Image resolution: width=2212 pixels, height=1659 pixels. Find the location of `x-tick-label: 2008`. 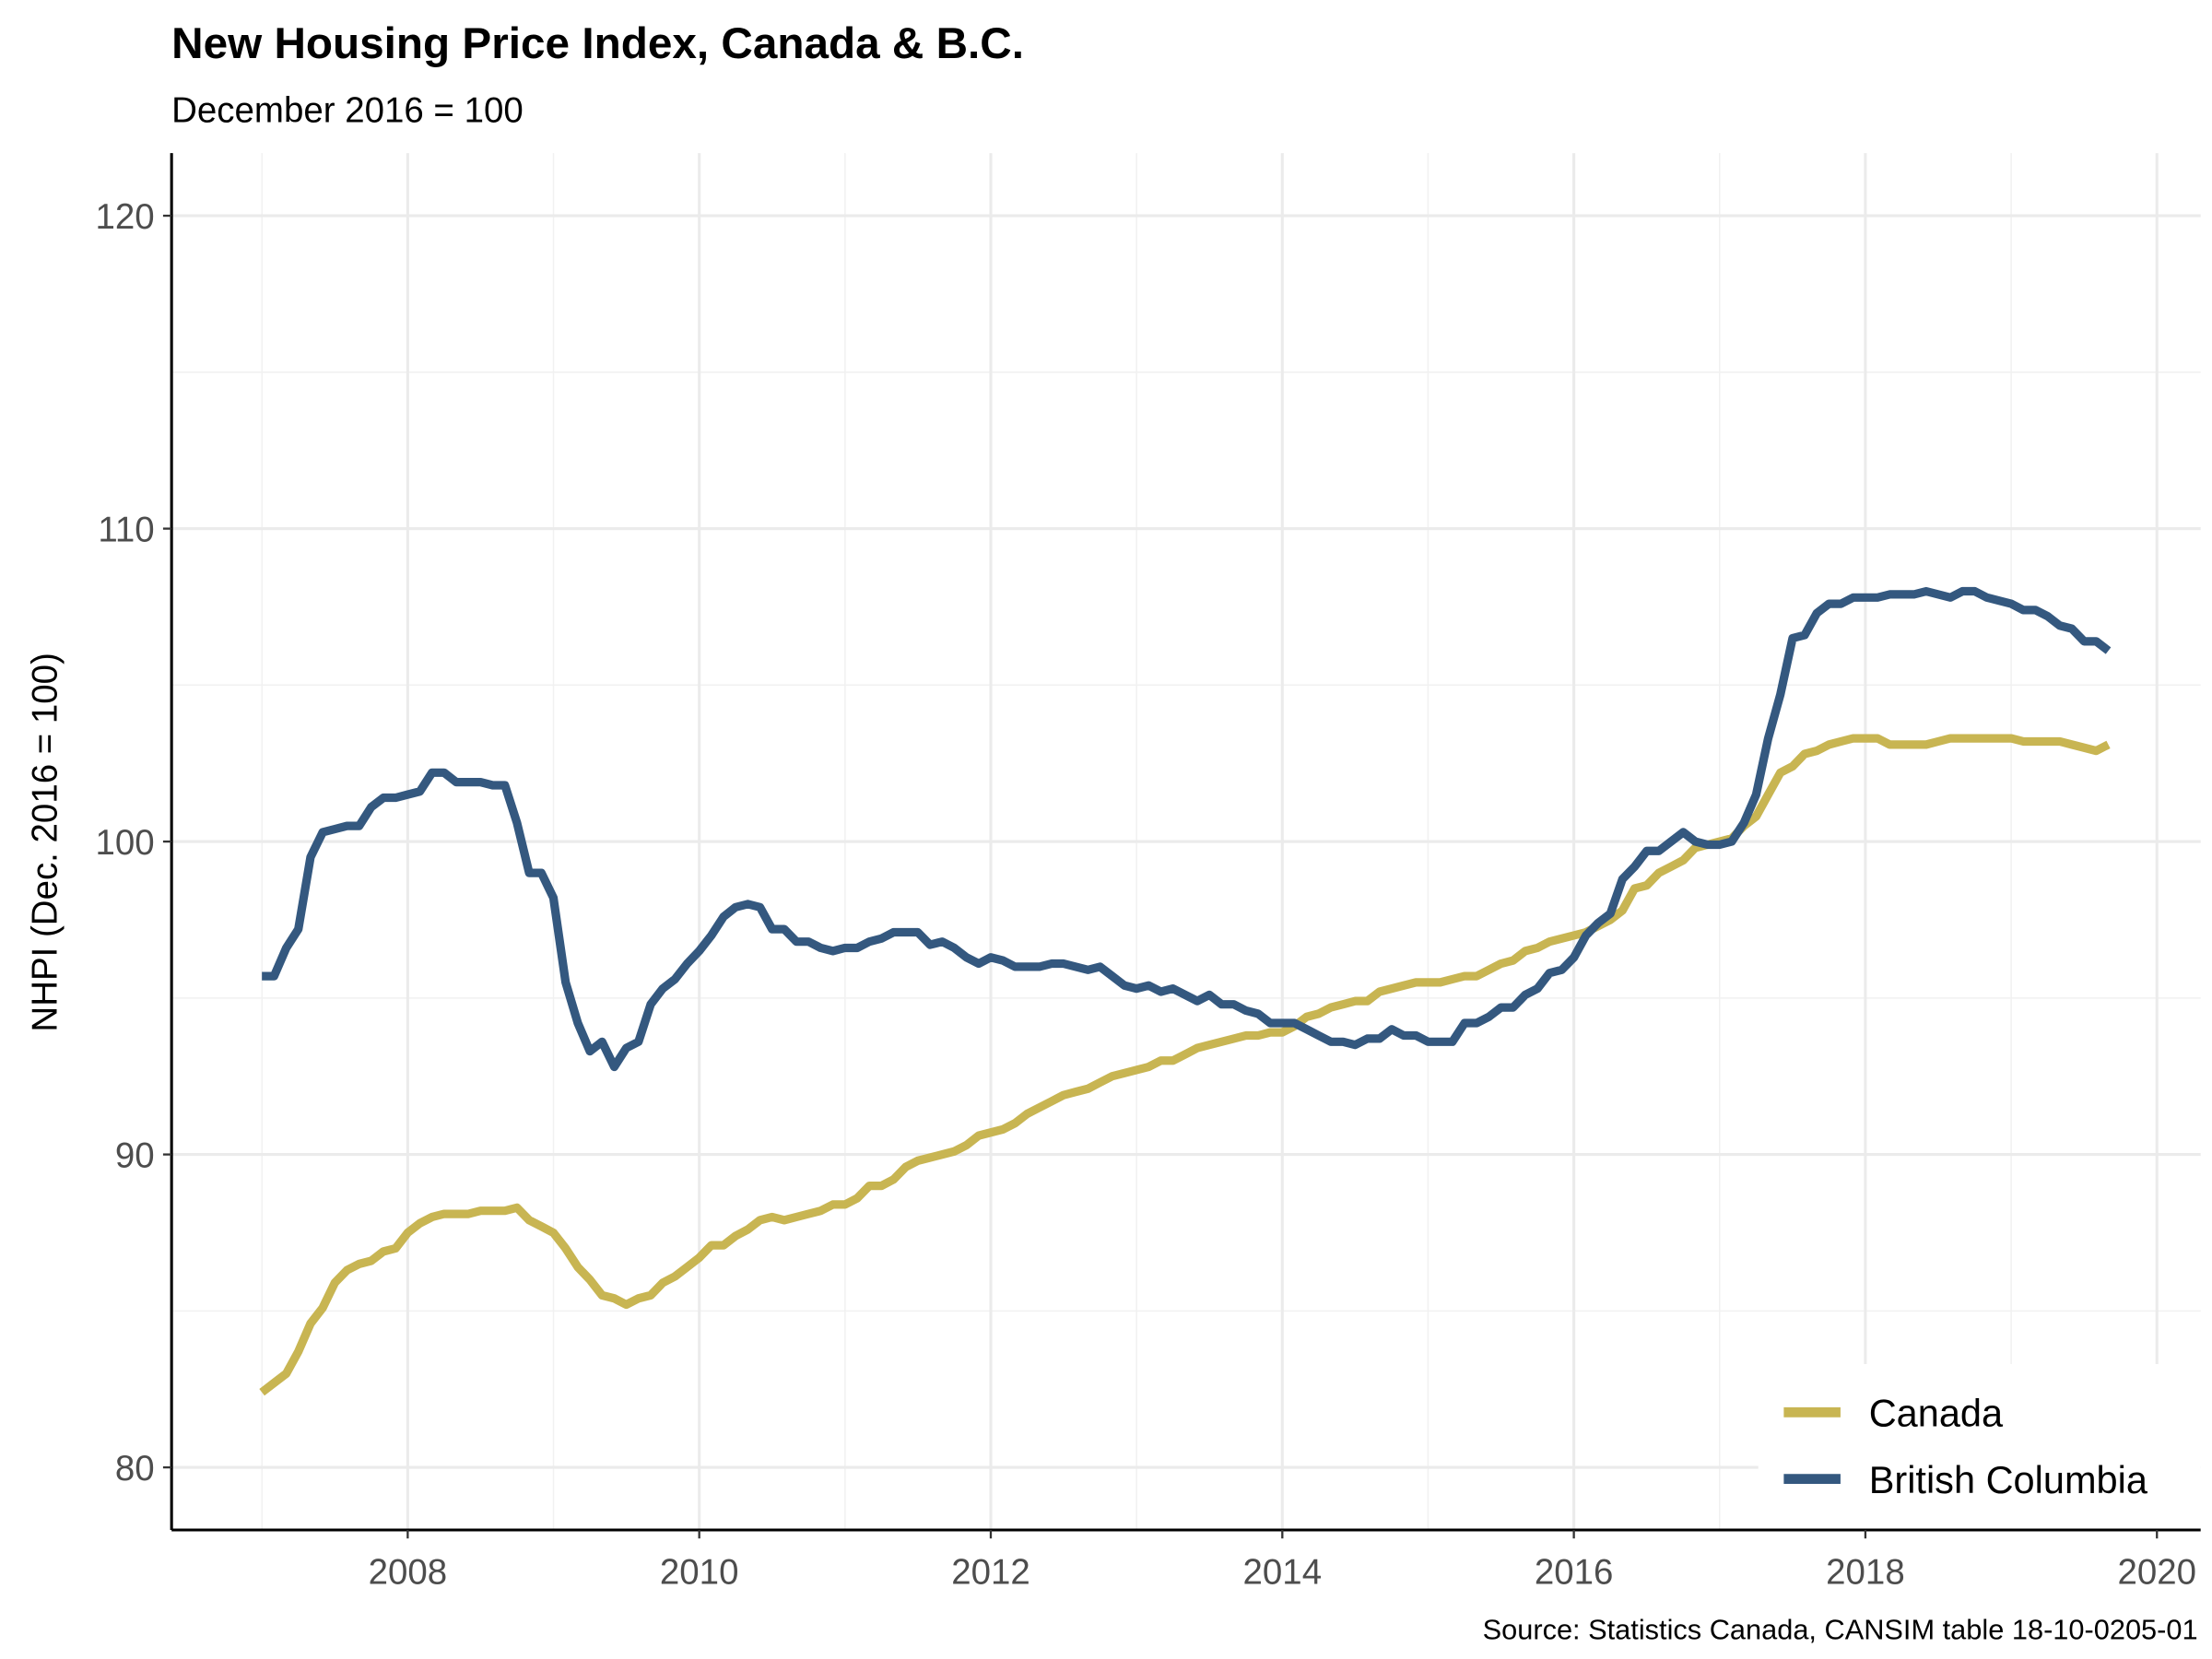

x-tick-label: 2008 is located at coordinates (408, 1572).